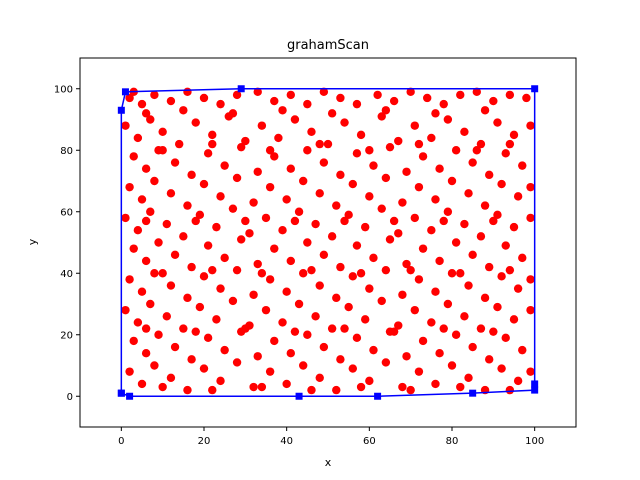 Image resolution: width=640 pixels, height=480 pixels. What do you see at coordinates (534, 441) in the screenshot?
I see `x-tick-label: 100` at bounding box center [534, 441].